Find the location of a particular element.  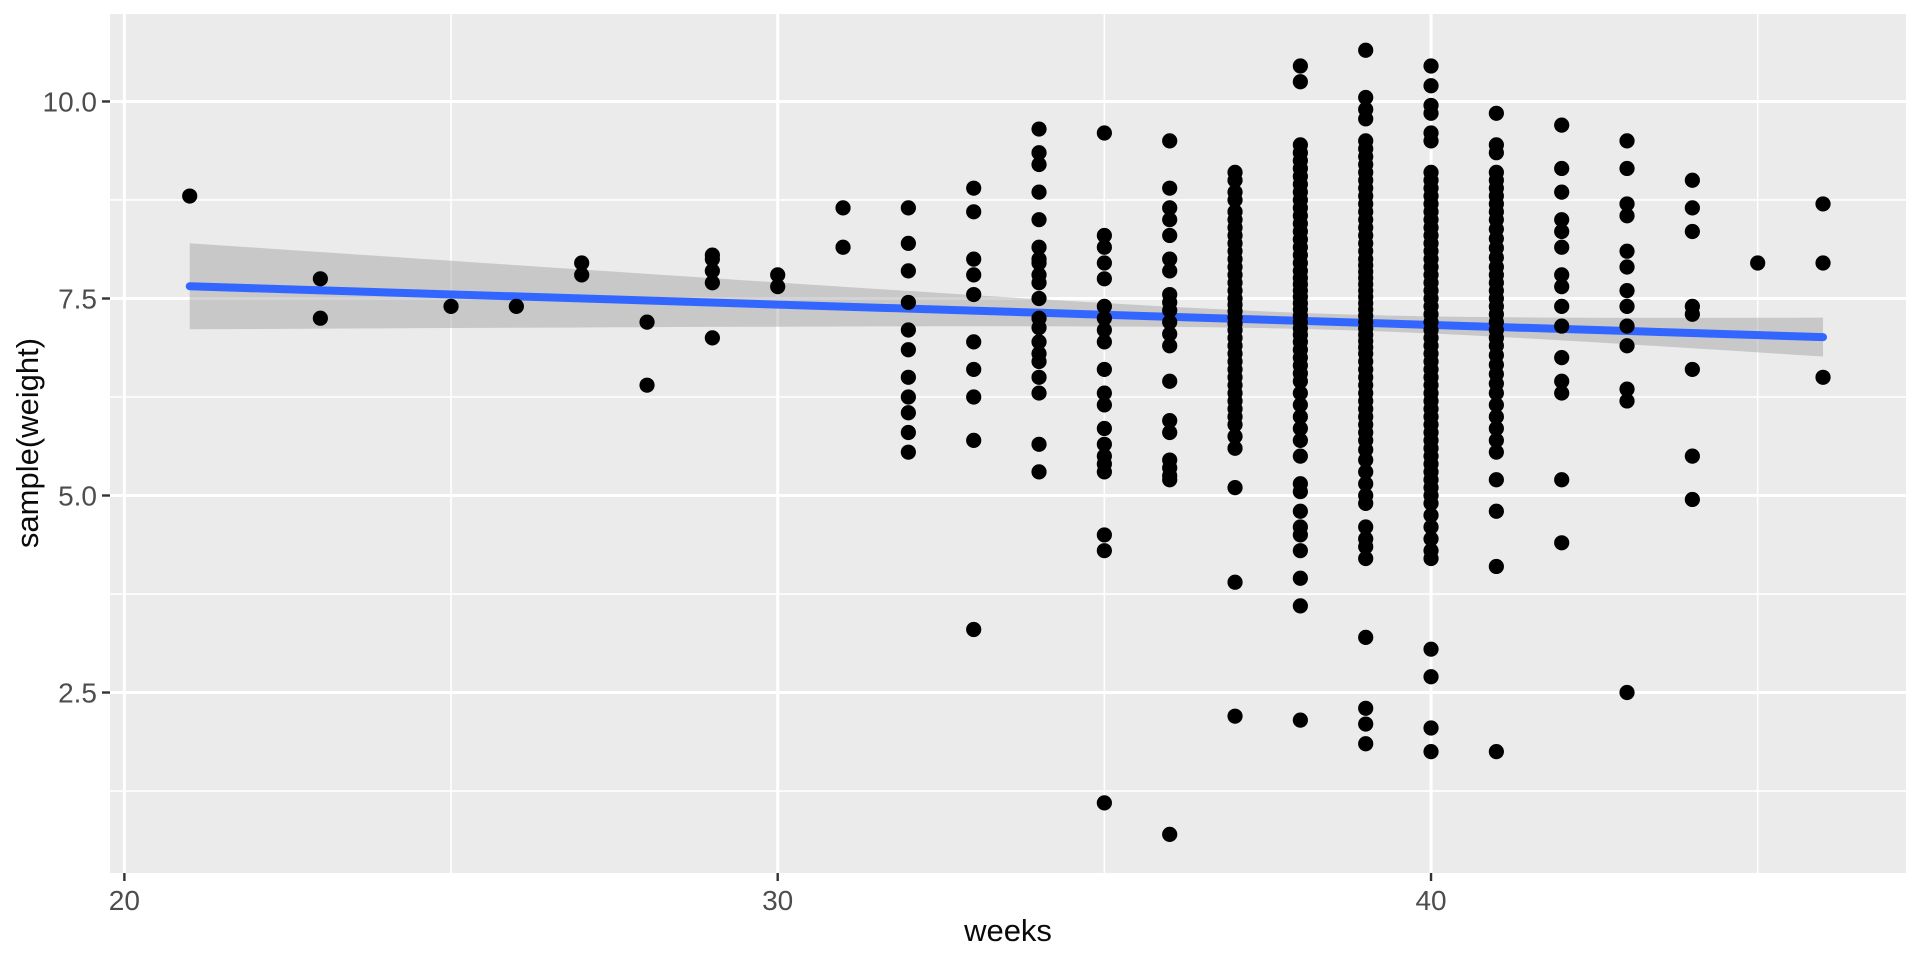

y-tick-label: 10.0 is located at coordinates (70, 101).